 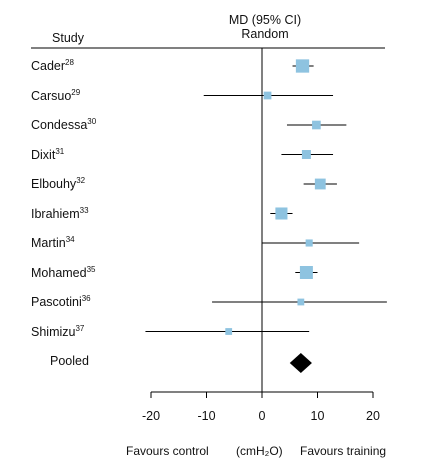 What do you see at coordinates (91, 269) in the screenshot?
I see `study-reference: 35` at bounding box center [91, 269].